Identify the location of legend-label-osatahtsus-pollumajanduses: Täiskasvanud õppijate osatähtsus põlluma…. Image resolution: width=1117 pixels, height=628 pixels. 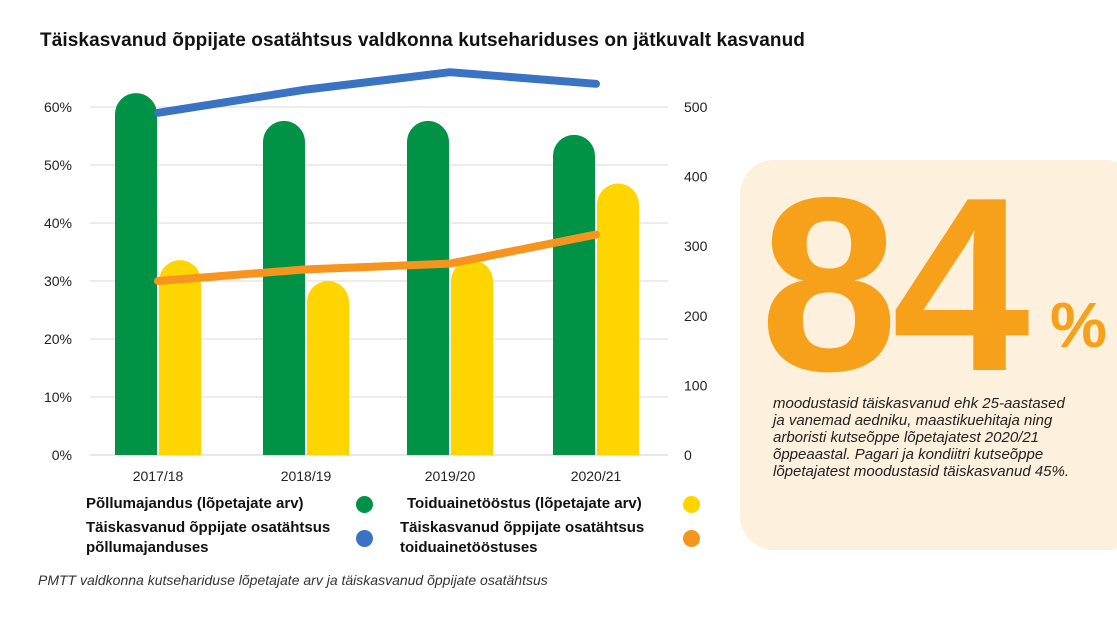
(208, 537).